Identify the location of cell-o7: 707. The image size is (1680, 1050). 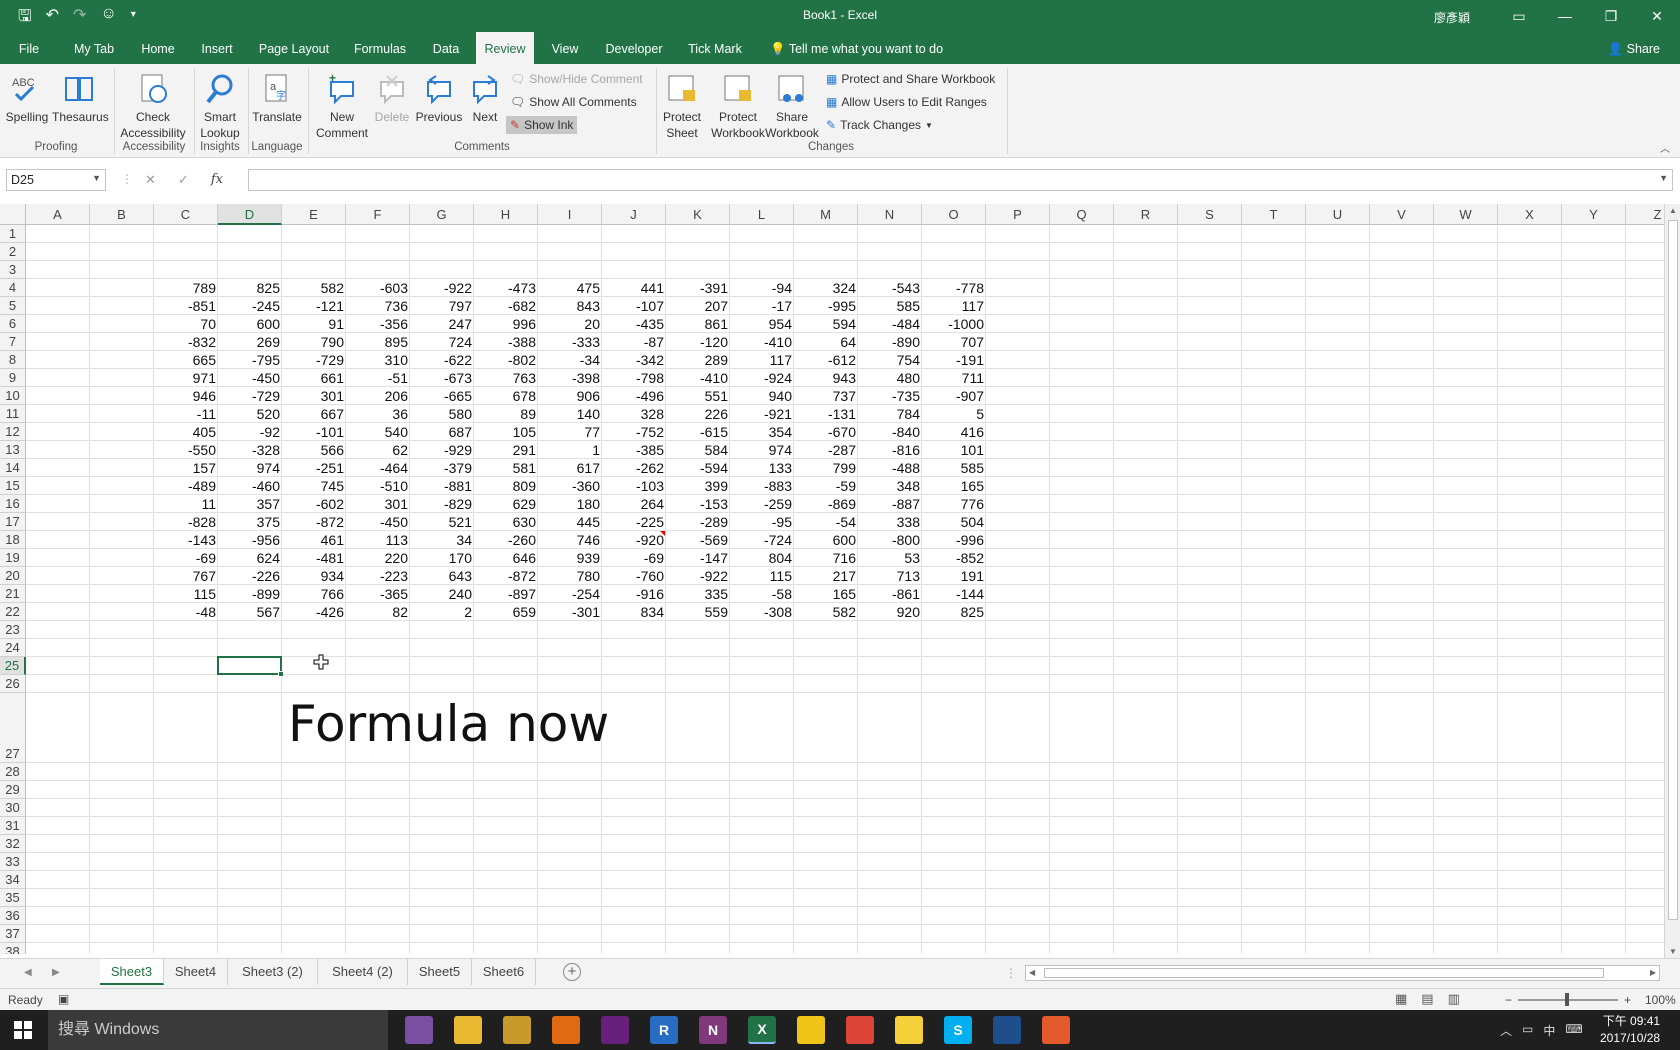
(972, 342).